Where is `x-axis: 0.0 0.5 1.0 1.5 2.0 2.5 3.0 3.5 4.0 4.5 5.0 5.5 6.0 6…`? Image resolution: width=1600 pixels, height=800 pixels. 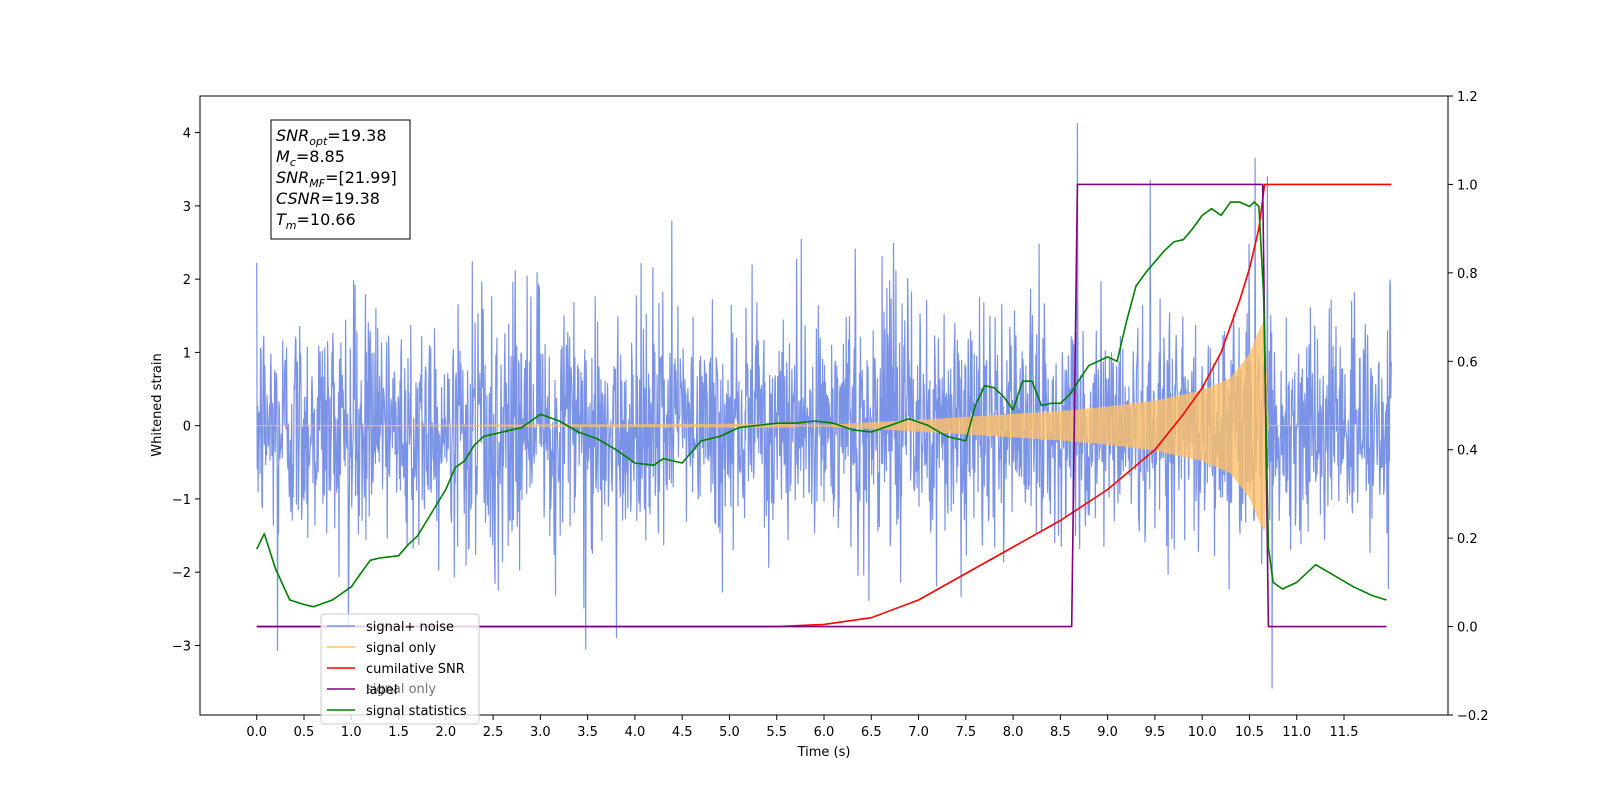 x-axis: 0.0 0.5 1.0 1.5 2.0 2.5 3.0 3.5 4.0 4.5 5.0 5.5 6.0 6… is located at coordinates (802, 727).